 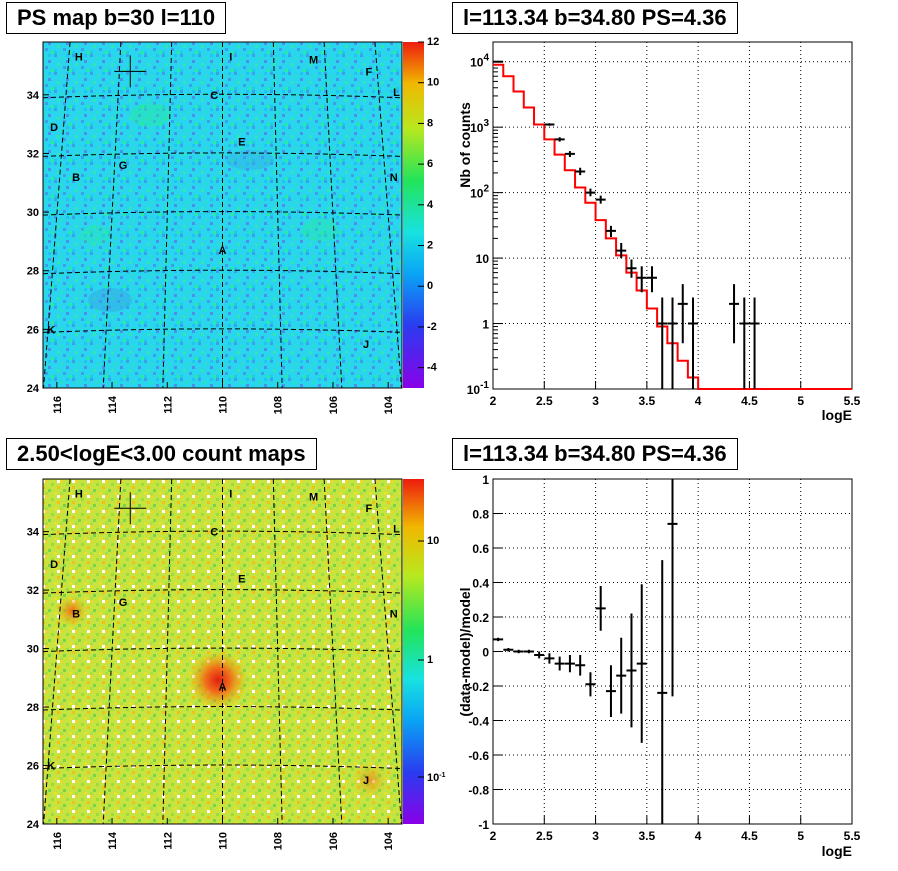 What do you see at coordinates (479, 61) in the screenshot?
I see `y-tick-label: 104` at bounding box center [479, 61].